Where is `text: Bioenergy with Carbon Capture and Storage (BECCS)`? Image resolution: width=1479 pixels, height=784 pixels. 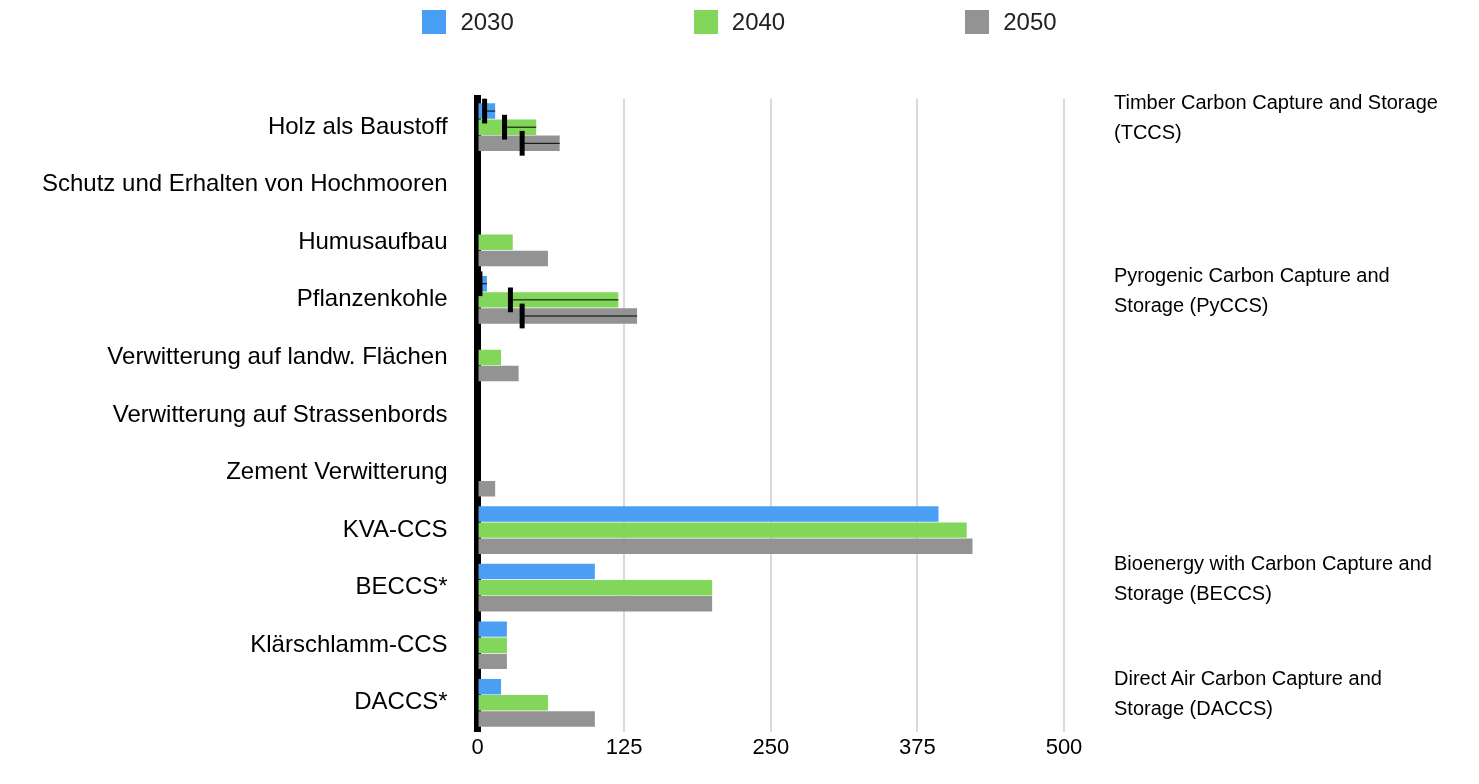
text: Bioenergy with Carbon Capture and Storage (BECCS) is located at coordinates (1273, 578).